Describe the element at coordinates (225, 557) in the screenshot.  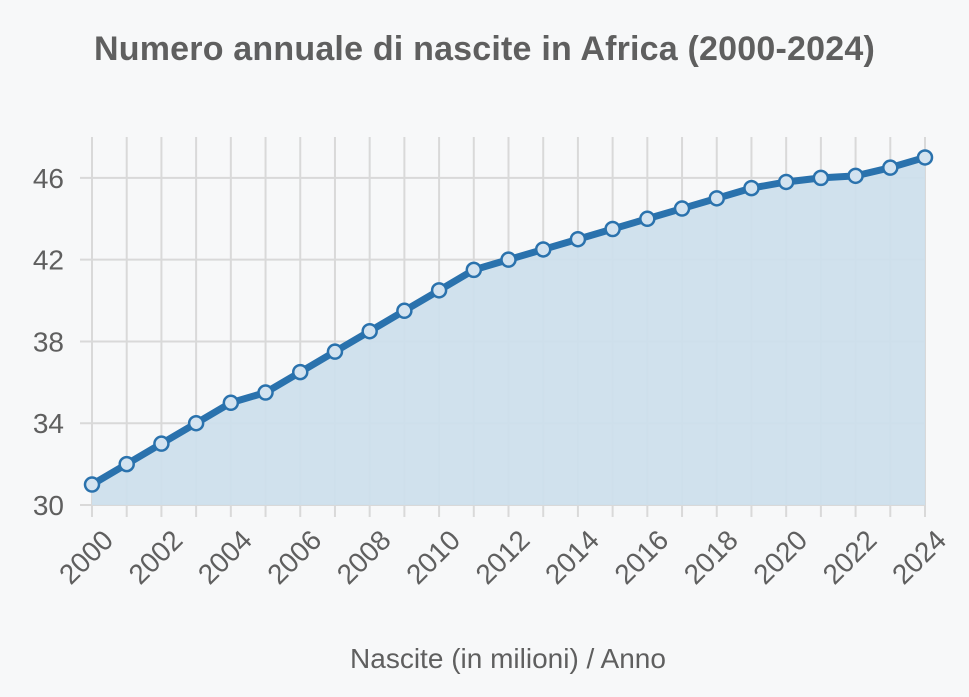
I see `x-tick-label: 2004` at that location.